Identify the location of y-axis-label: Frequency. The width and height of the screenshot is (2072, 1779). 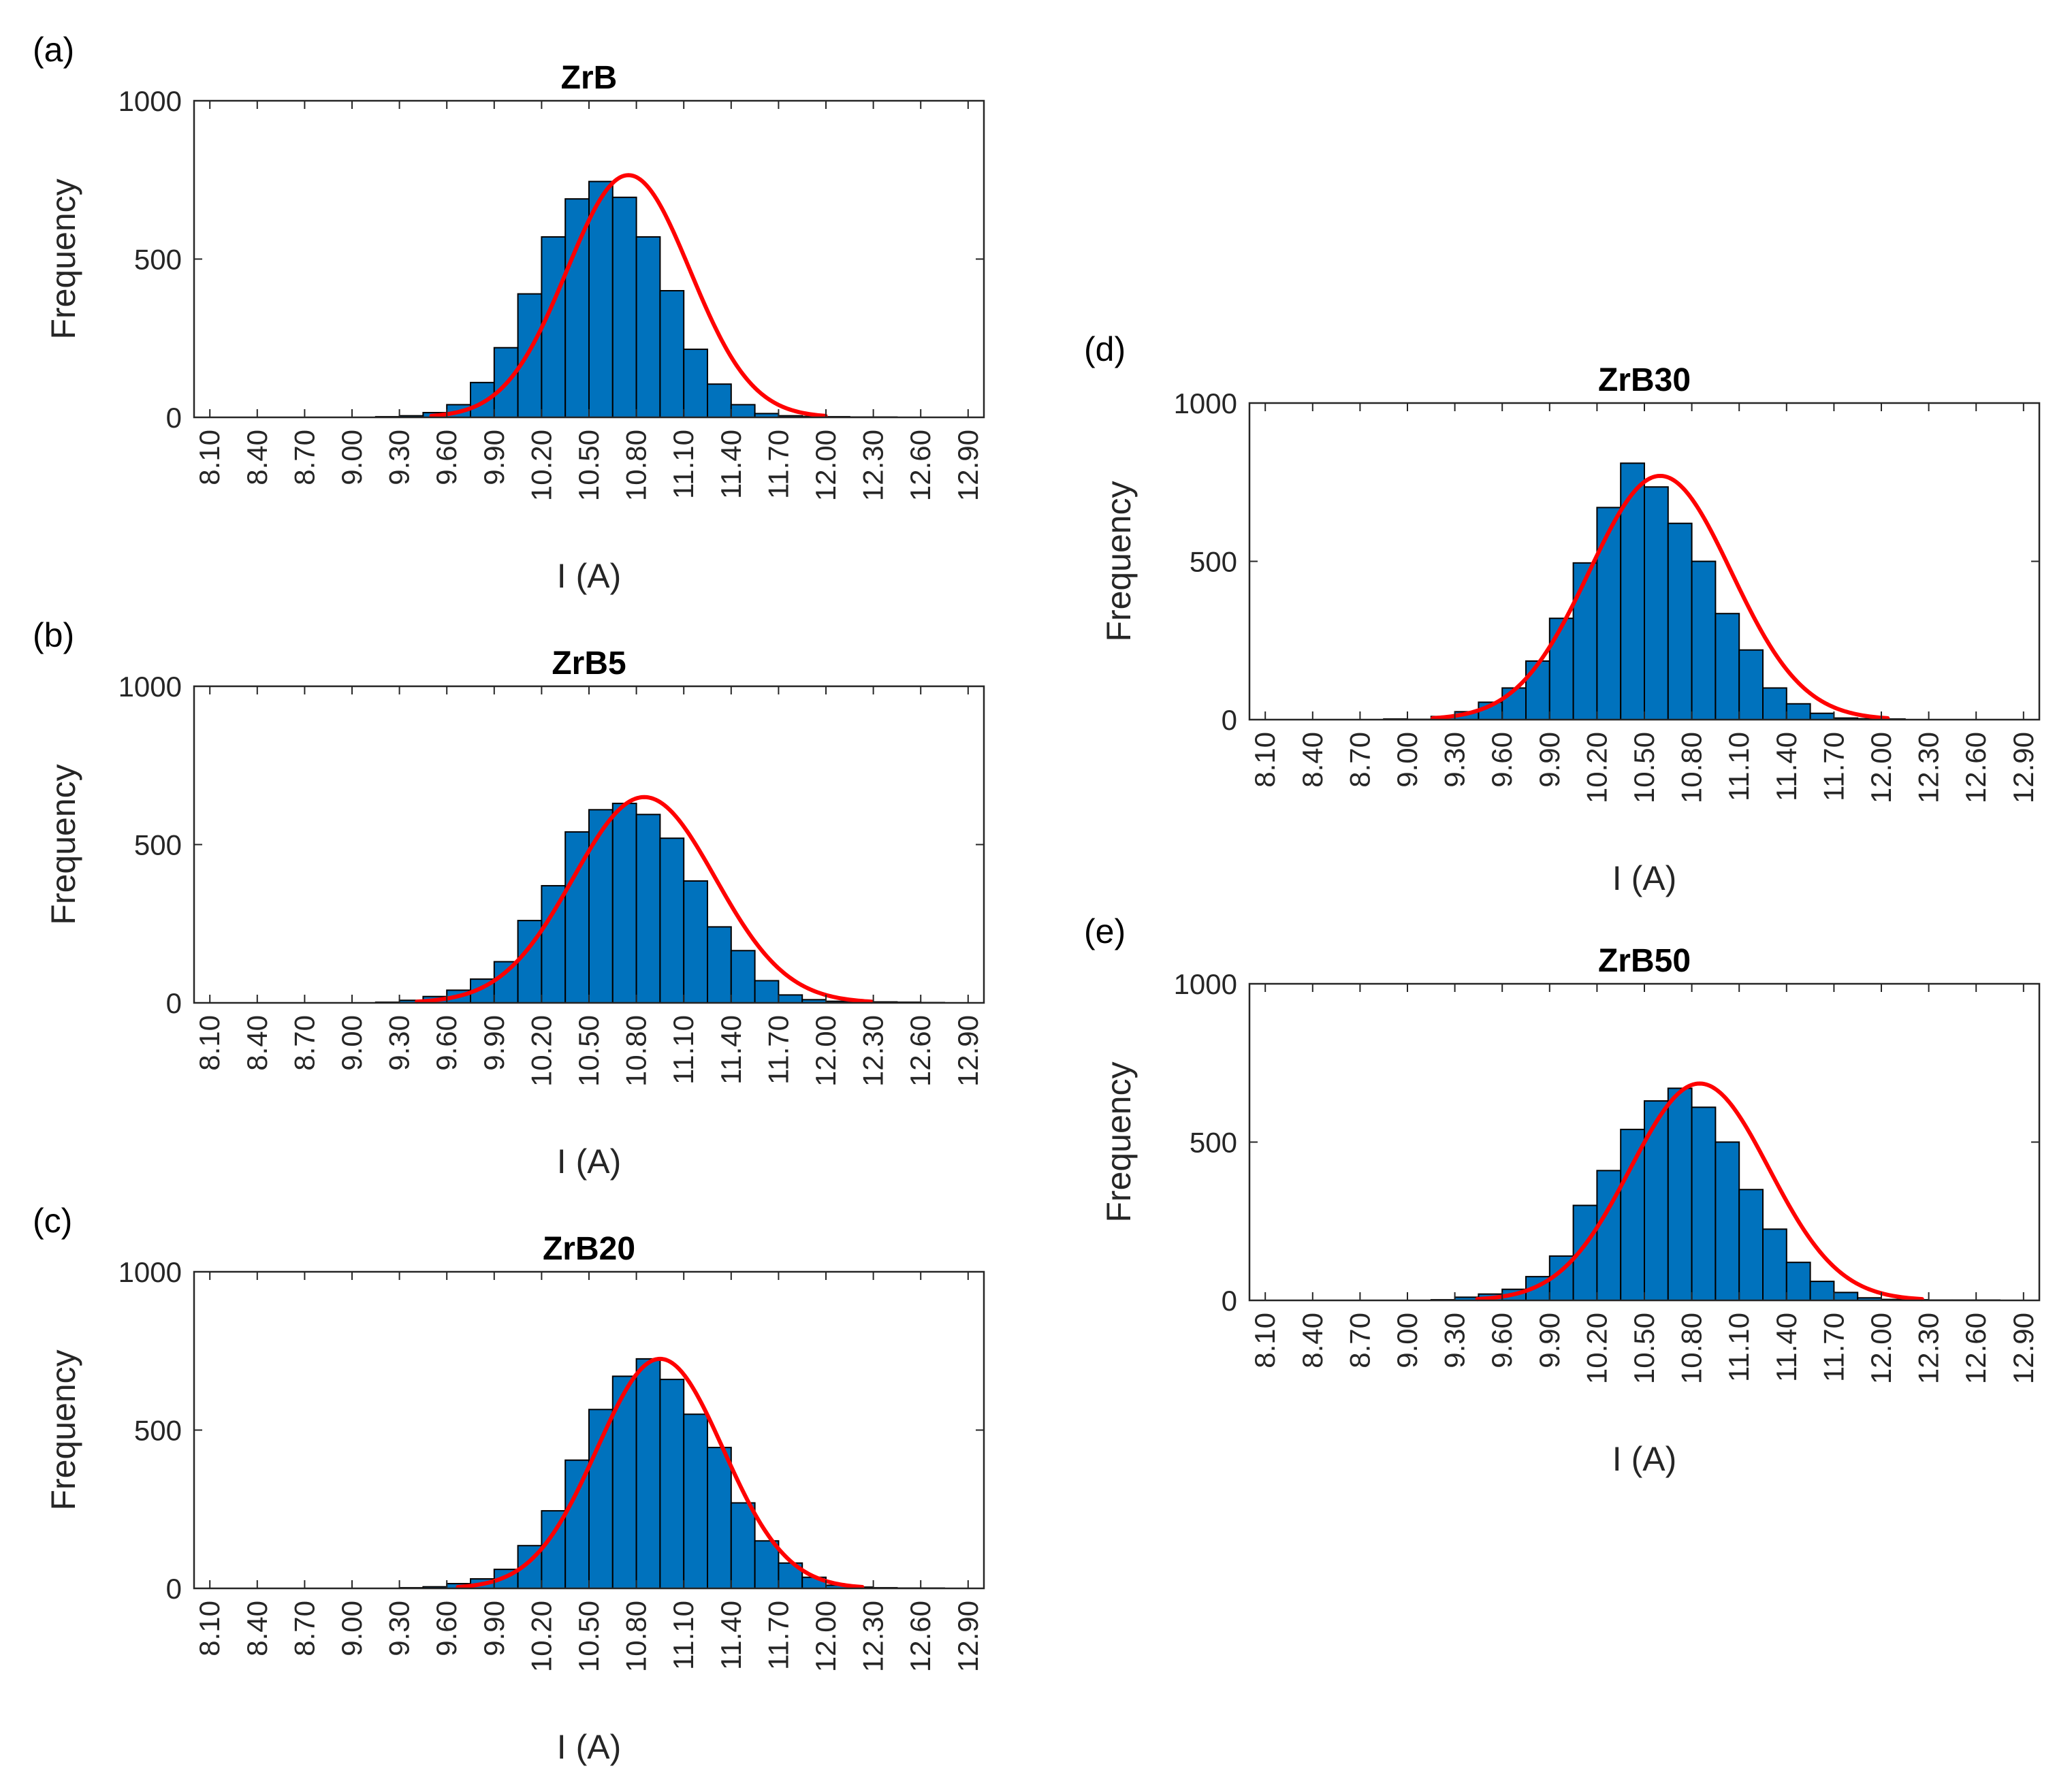
(63, 844).